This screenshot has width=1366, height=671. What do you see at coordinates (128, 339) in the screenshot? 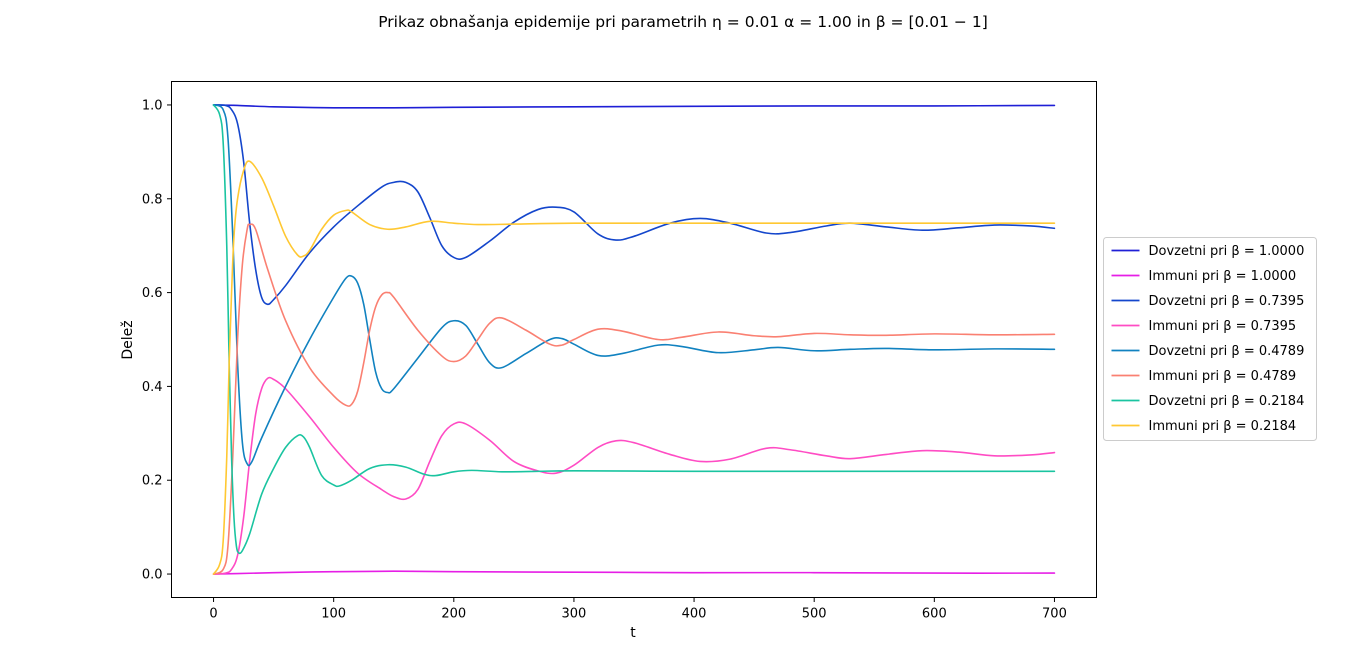
I see `y-axis-title: Delež` at bounding box center [128, 339].